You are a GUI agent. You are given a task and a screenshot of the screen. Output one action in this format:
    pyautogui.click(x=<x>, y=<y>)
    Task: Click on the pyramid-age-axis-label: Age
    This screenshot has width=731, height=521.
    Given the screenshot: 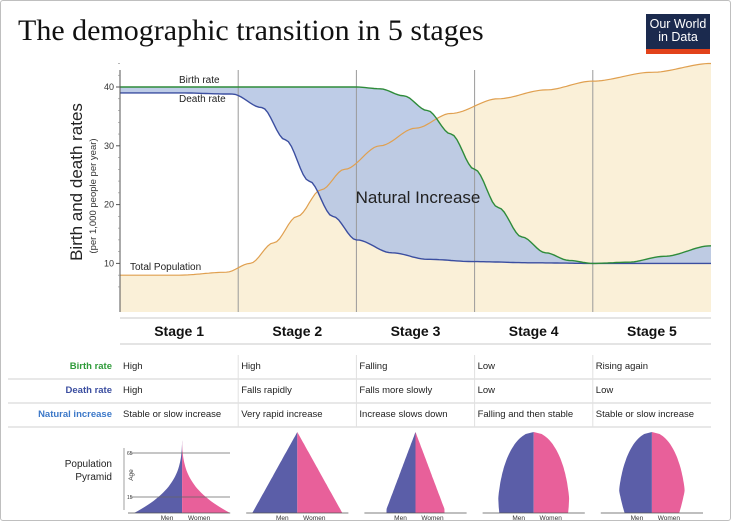 What is the action you would take?
    pyautogui.click(x=131, y=475)
    